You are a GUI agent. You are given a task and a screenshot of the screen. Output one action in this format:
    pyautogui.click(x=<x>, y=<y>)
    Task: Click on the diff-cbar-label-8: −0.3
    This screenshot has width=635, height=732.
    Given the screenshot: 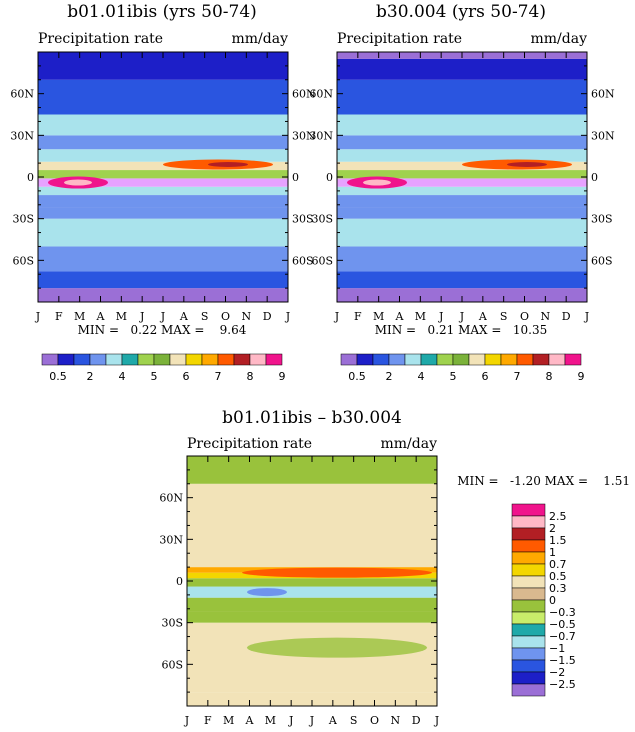 What is the action you would take?
    pyautogui.click(x=562, y=612)
    